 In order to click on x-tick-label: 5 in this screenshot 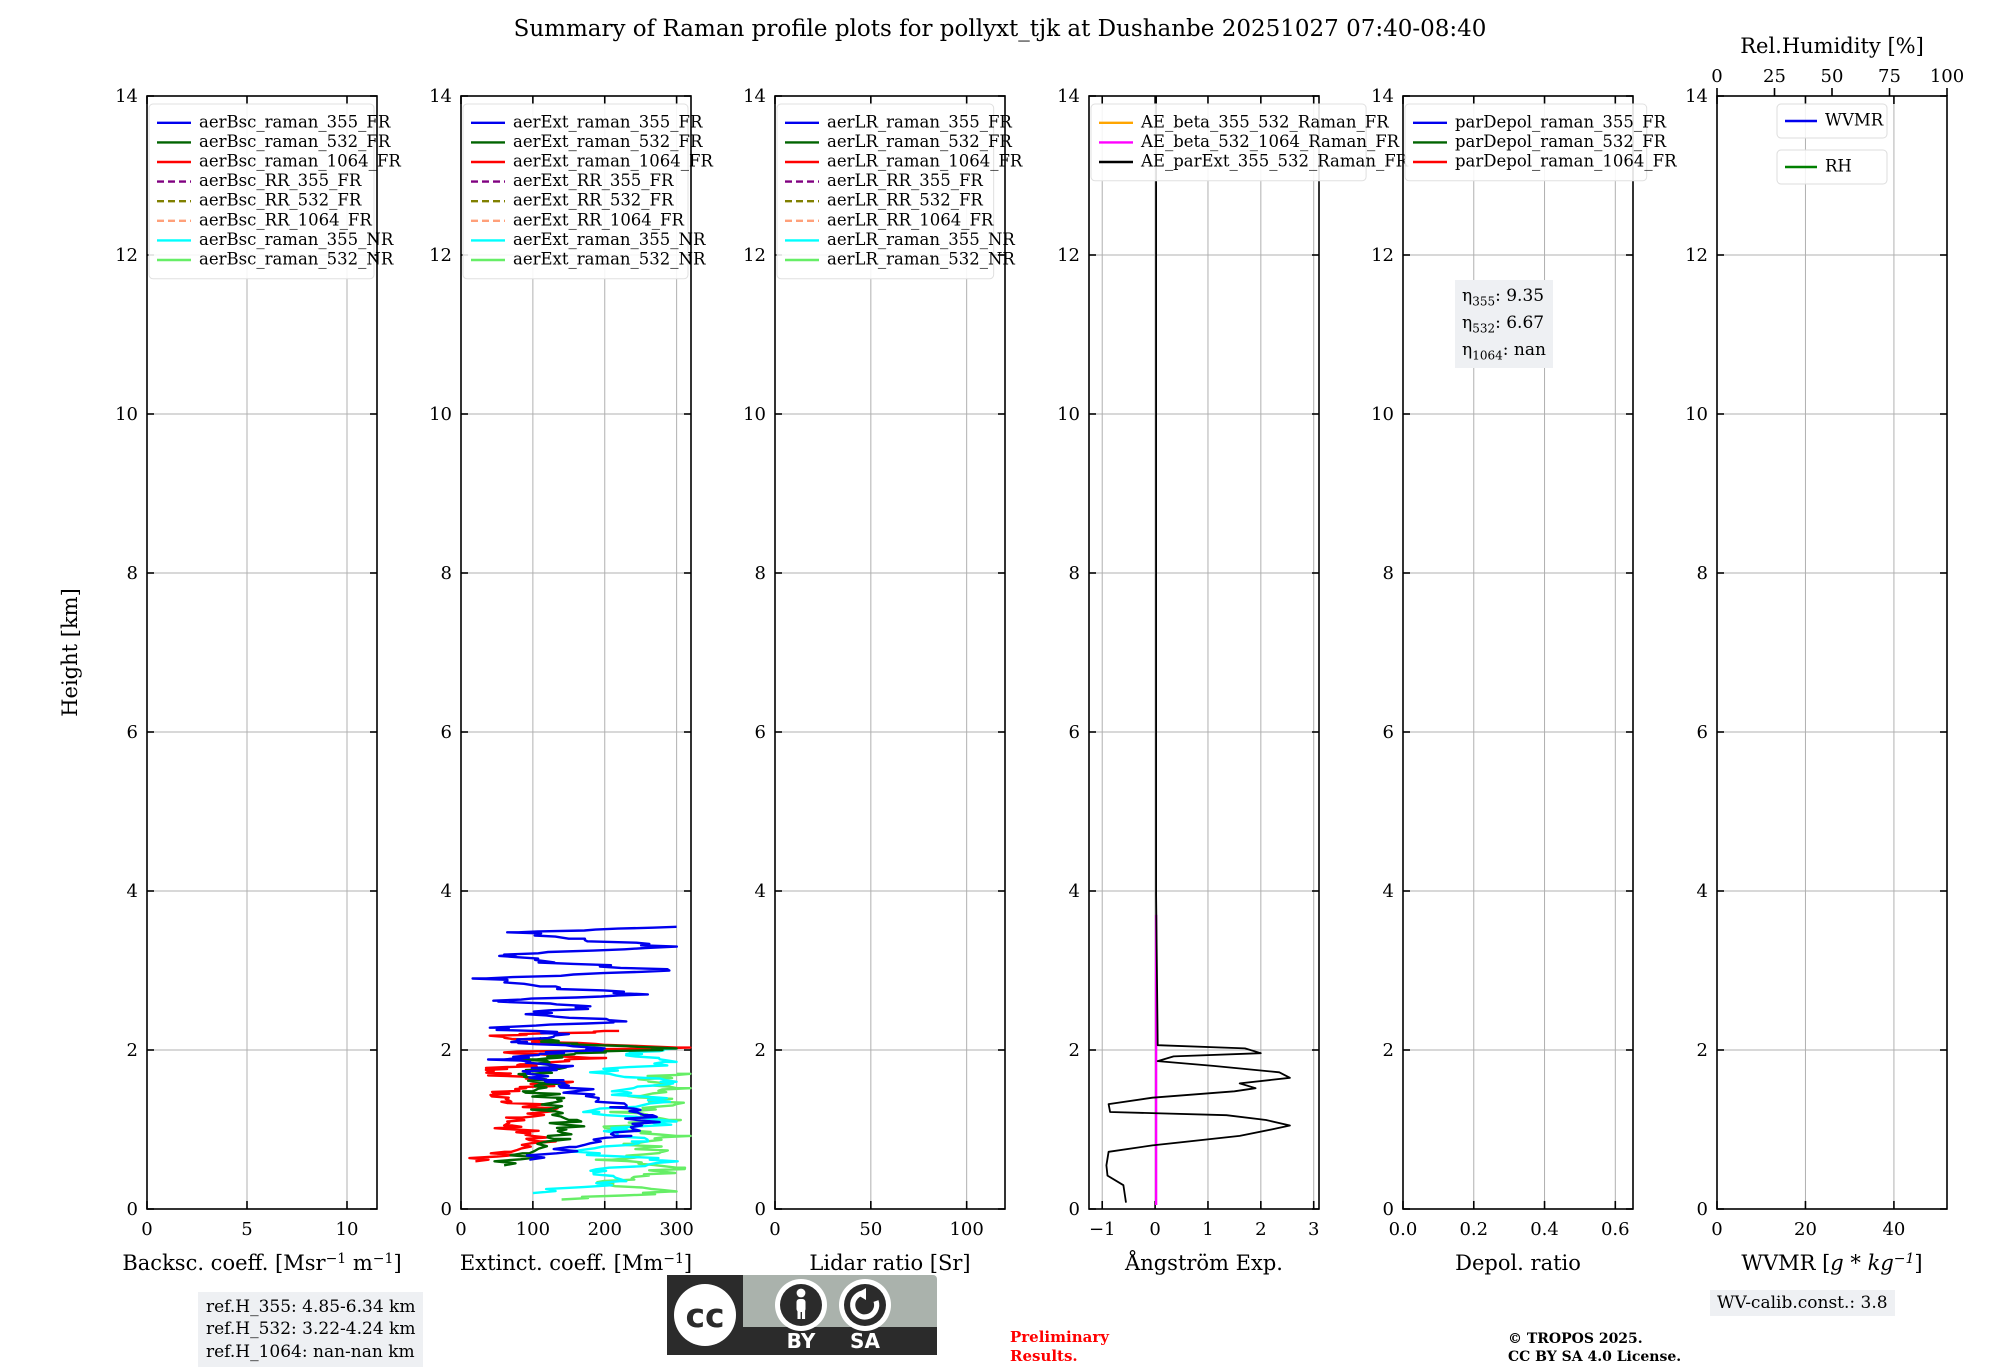, I will do `click(246, 1229)`.